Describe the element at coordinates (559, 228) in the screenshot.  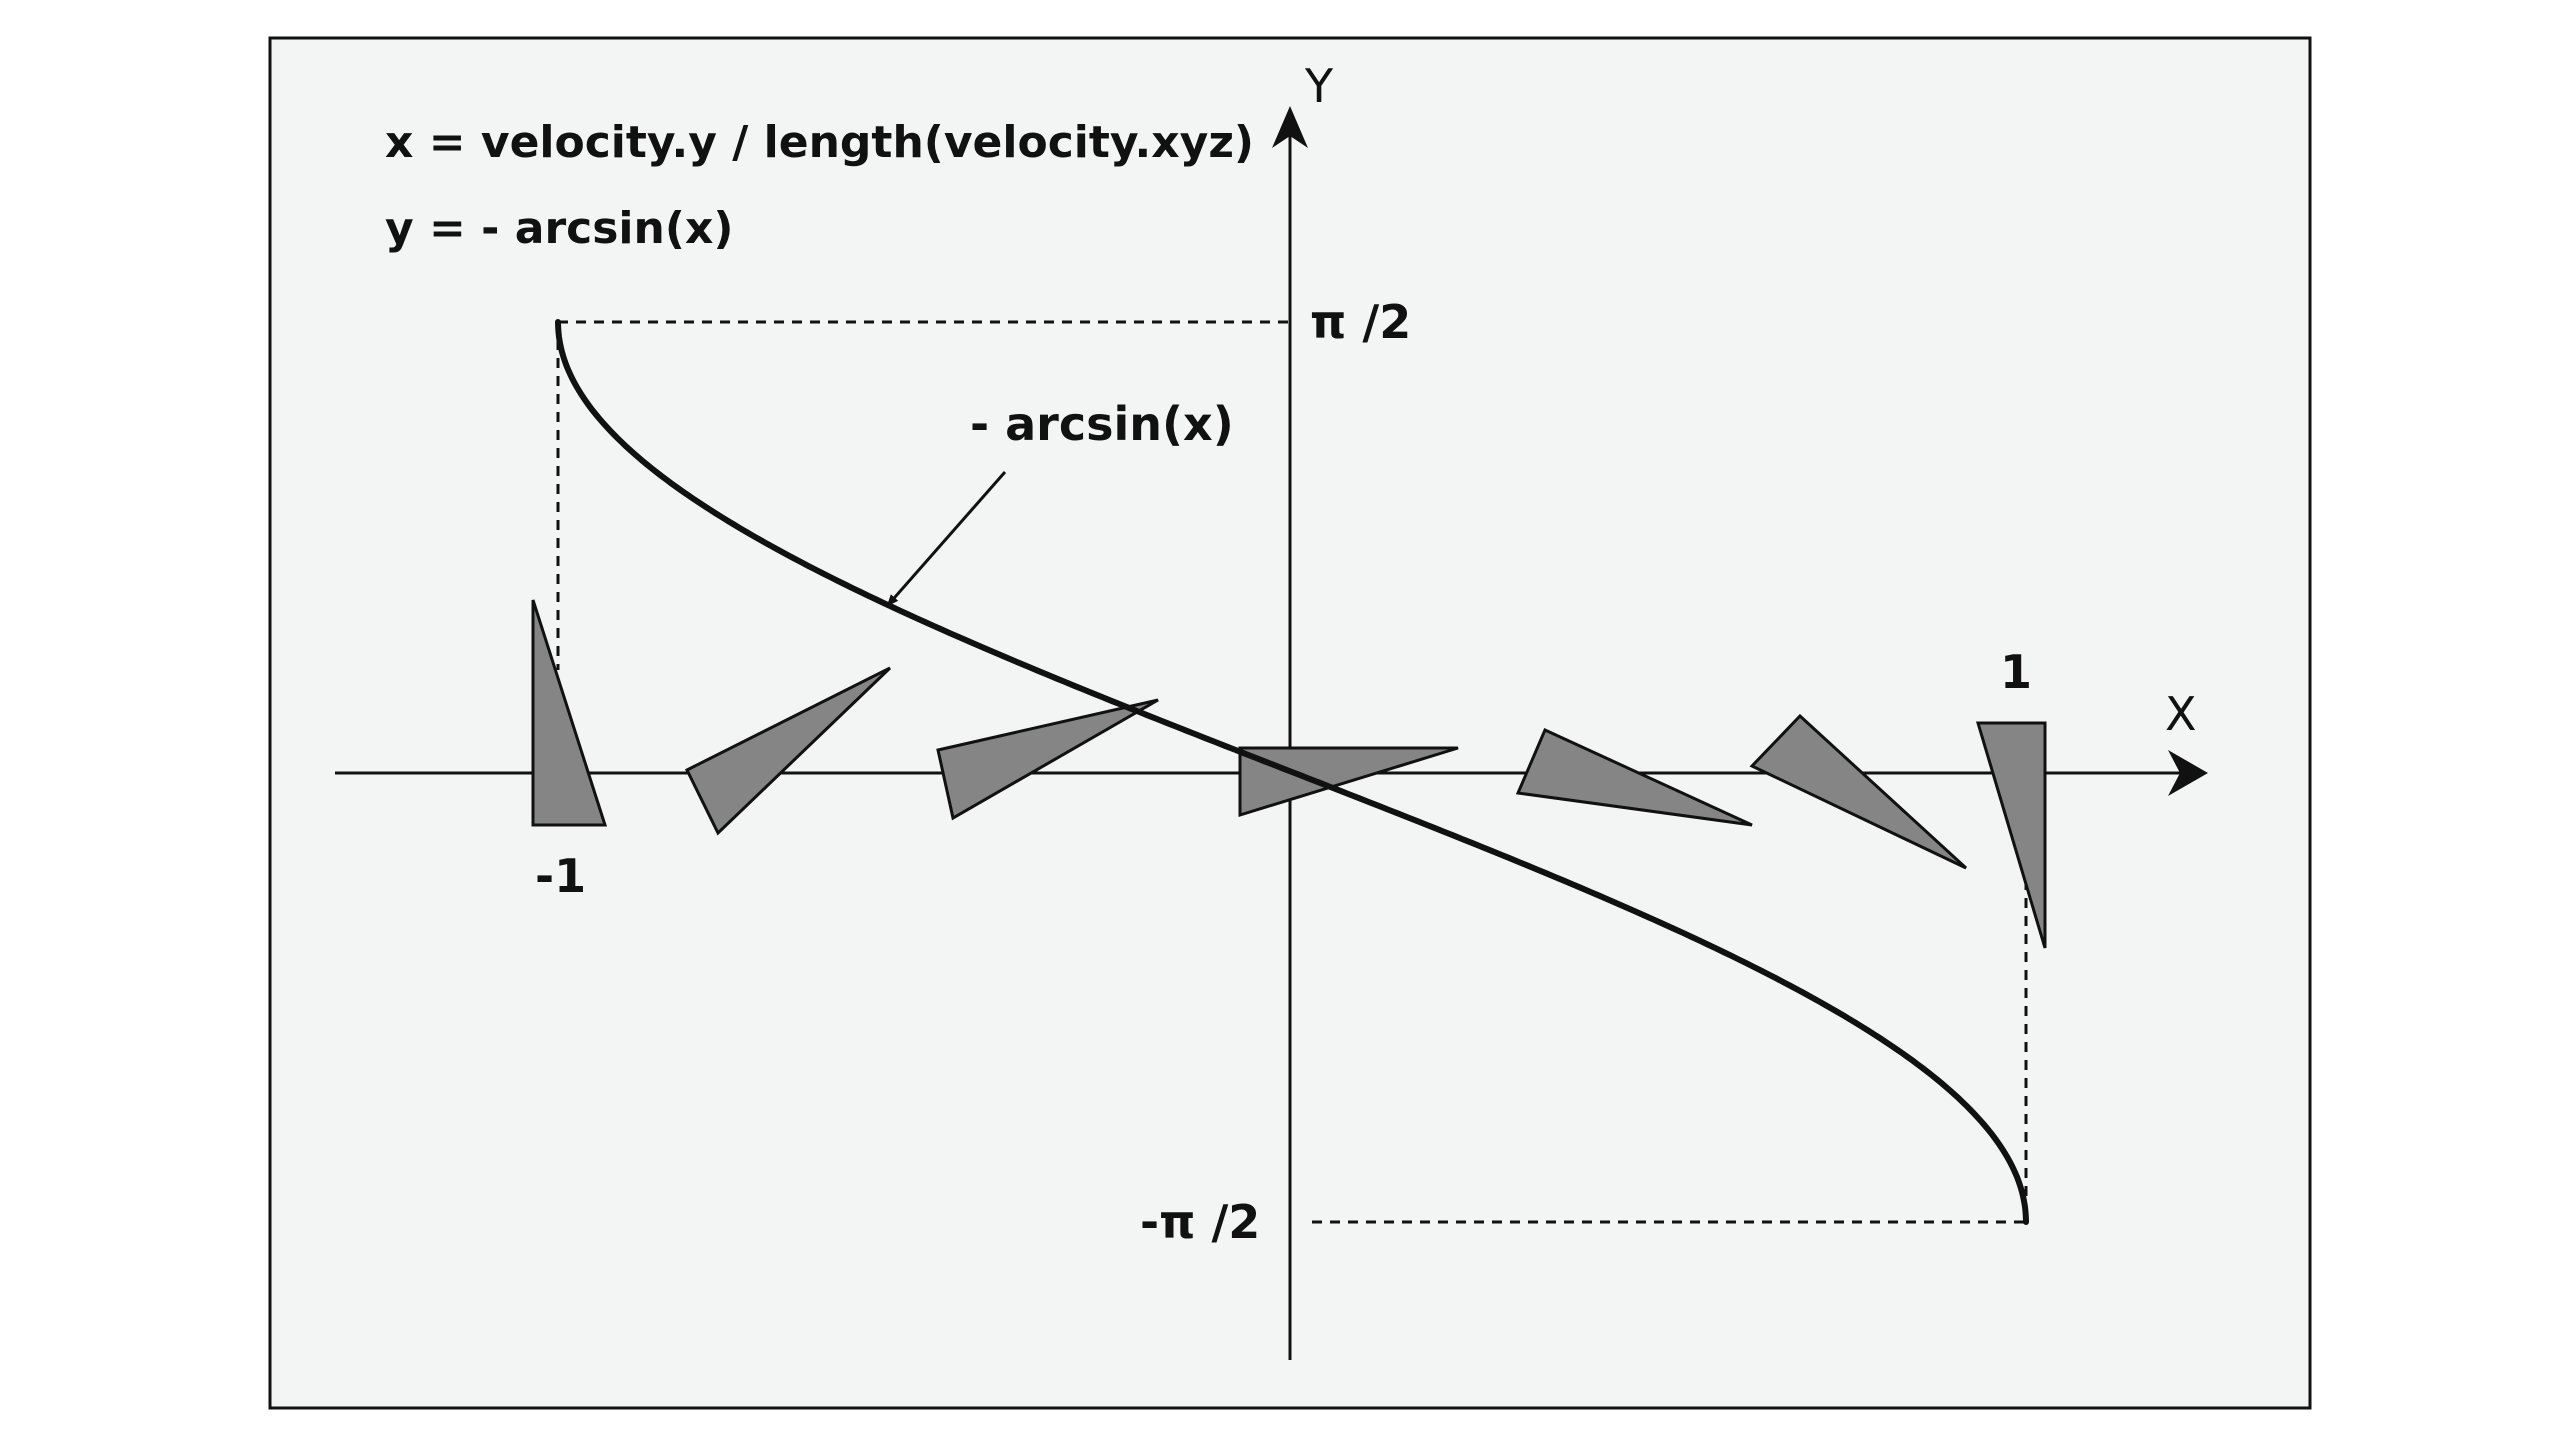
I see `equation-y: y = - arcsin(x)` at that location.